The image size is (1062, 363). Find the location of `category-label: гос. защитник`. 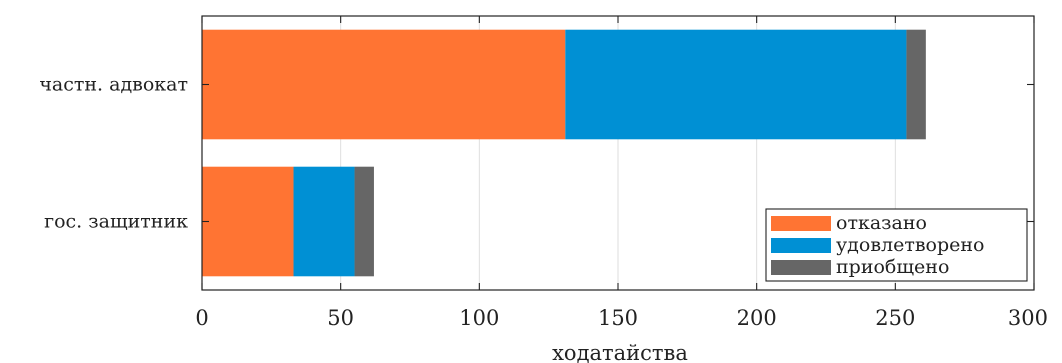

category-label: гос. защитник is located at coordinates (116, 222).